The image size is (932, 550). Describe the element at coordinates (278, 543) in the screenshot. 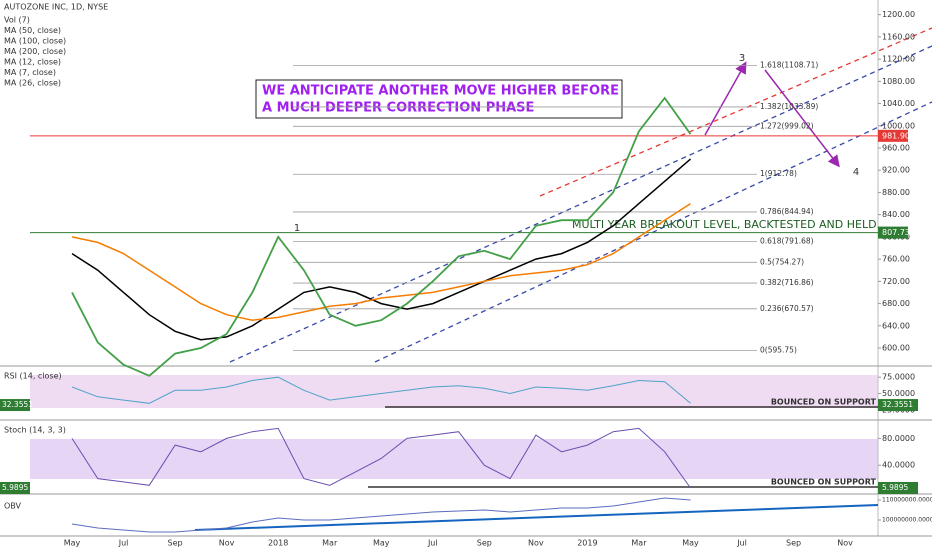

I see `x-tick-label: 2018` at that location.